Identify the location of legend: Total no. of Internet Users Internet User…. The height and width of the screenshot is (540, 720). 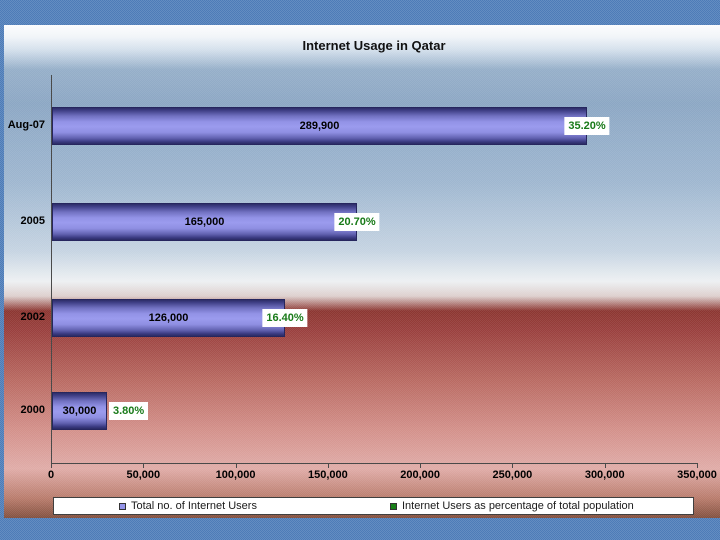
(373, 506).